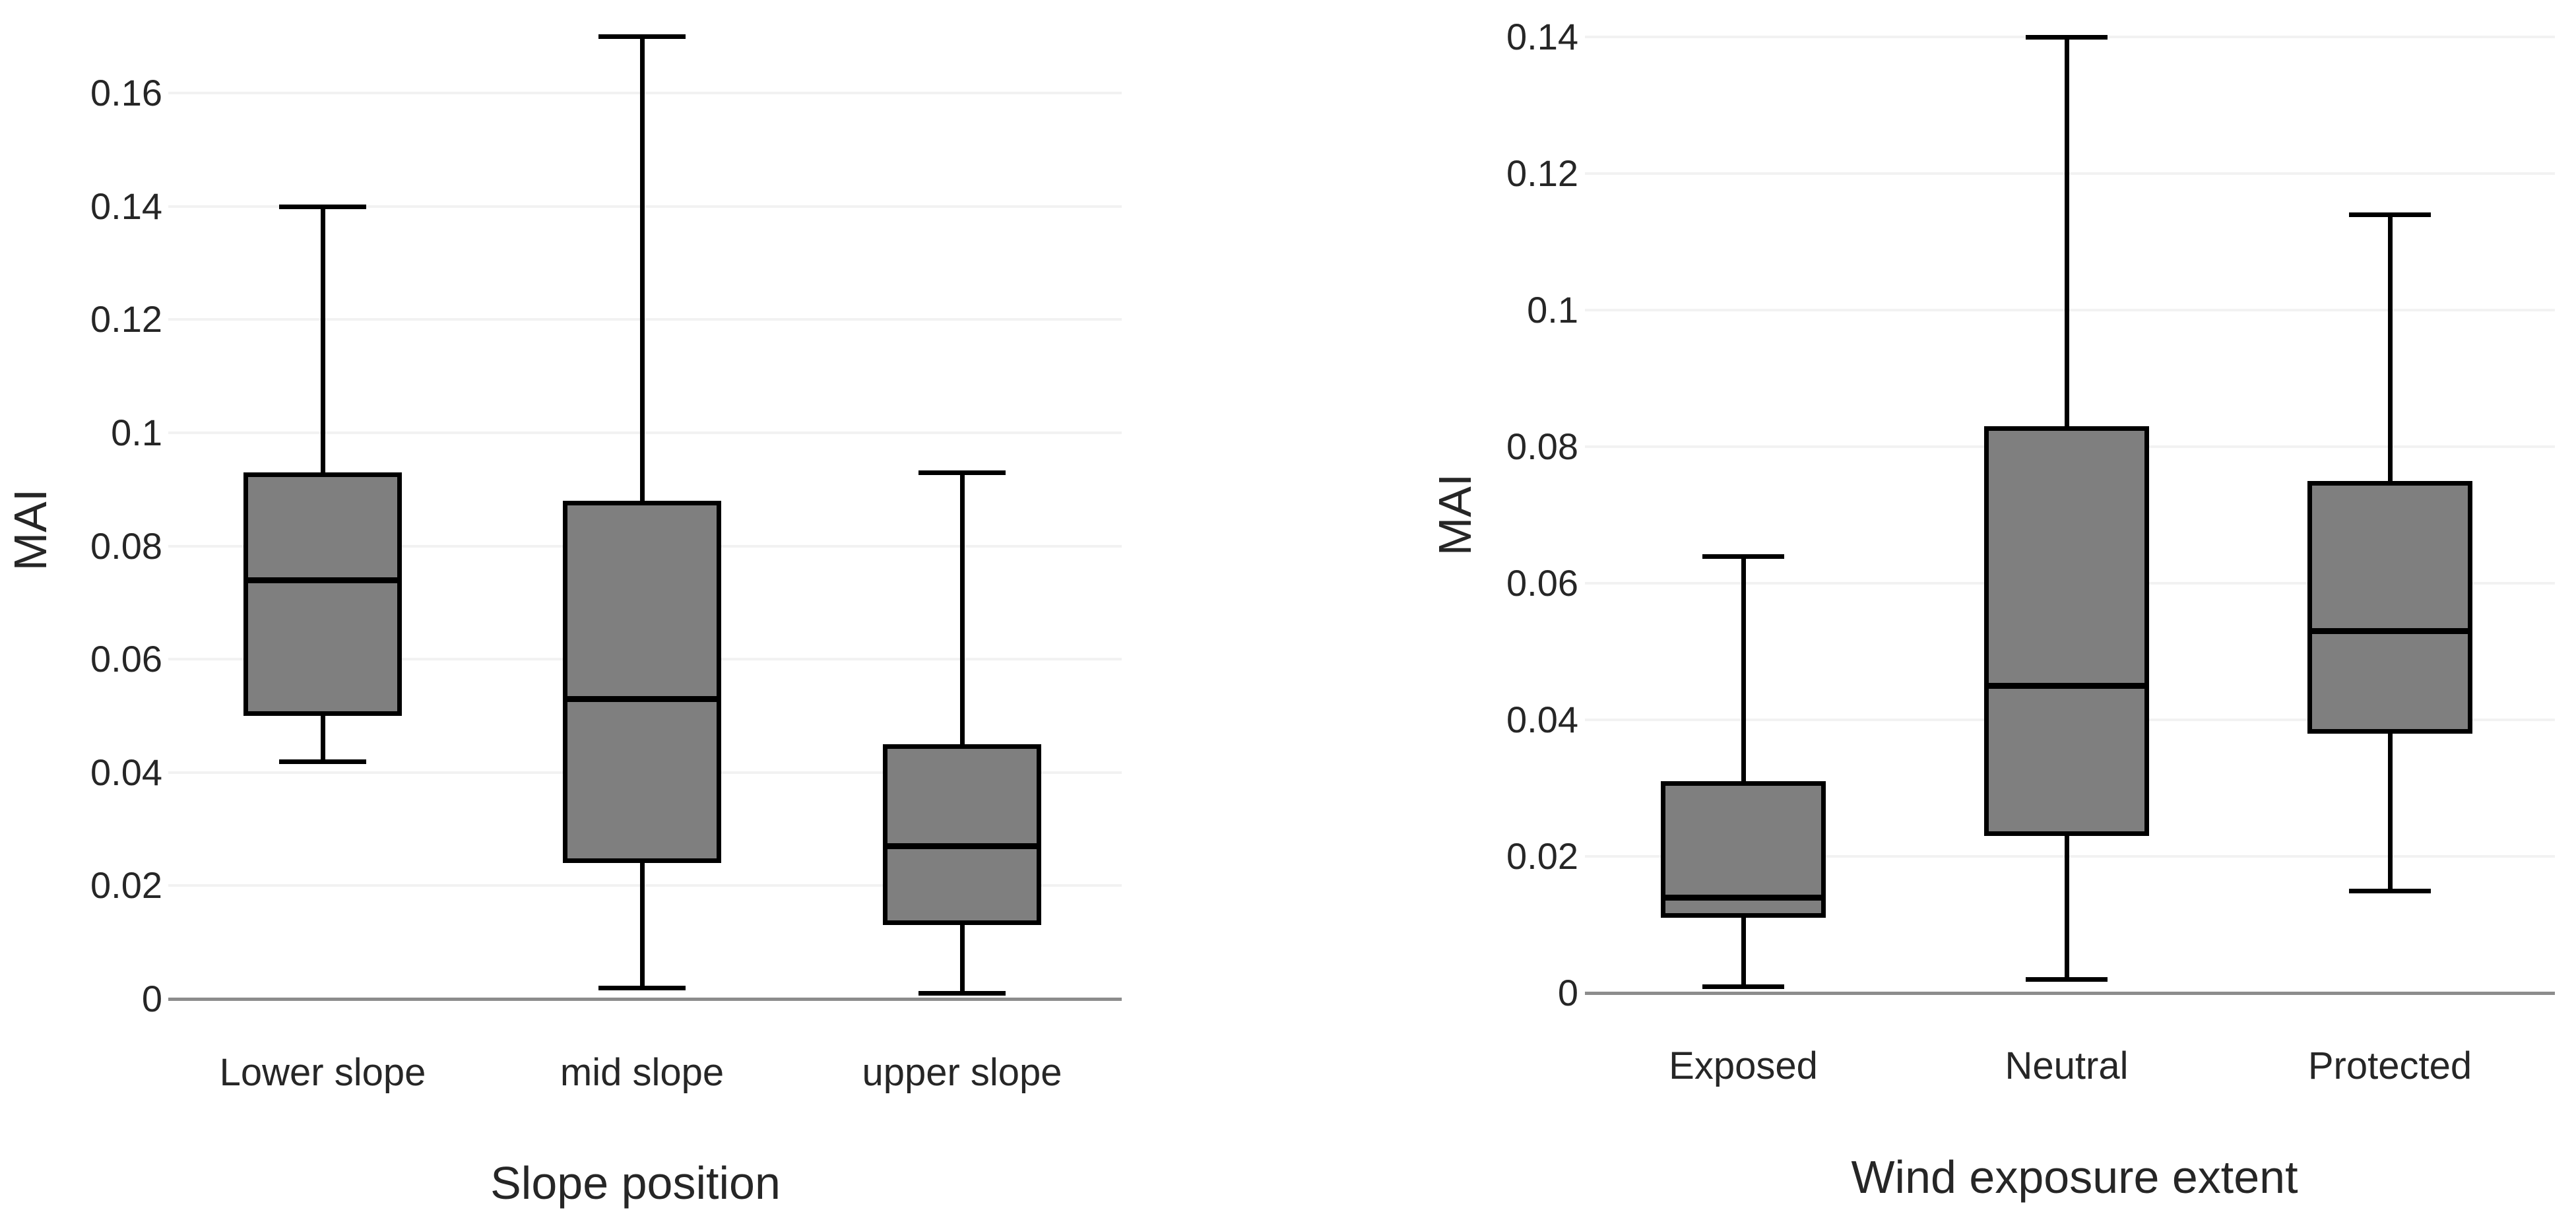 The width and height of the screenshot is (2576, 1214). I want to click on whisker-cap-min-exposed, so click(1743, 987).